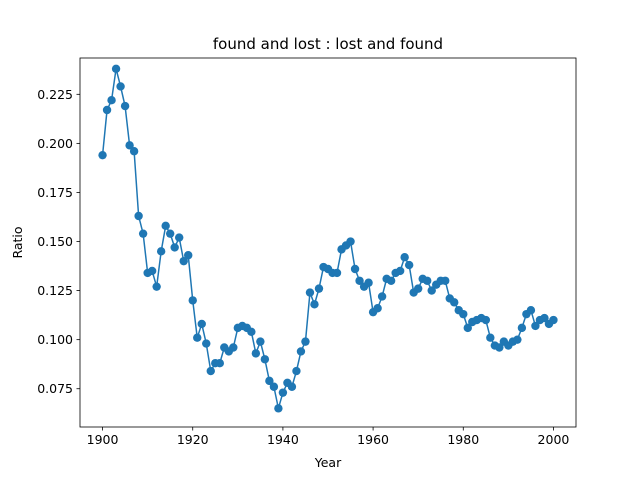  I want to click on y-axis: 0.075 0.100 0.125 0.150 0.175 0.200 0.225, so click(58, 241).